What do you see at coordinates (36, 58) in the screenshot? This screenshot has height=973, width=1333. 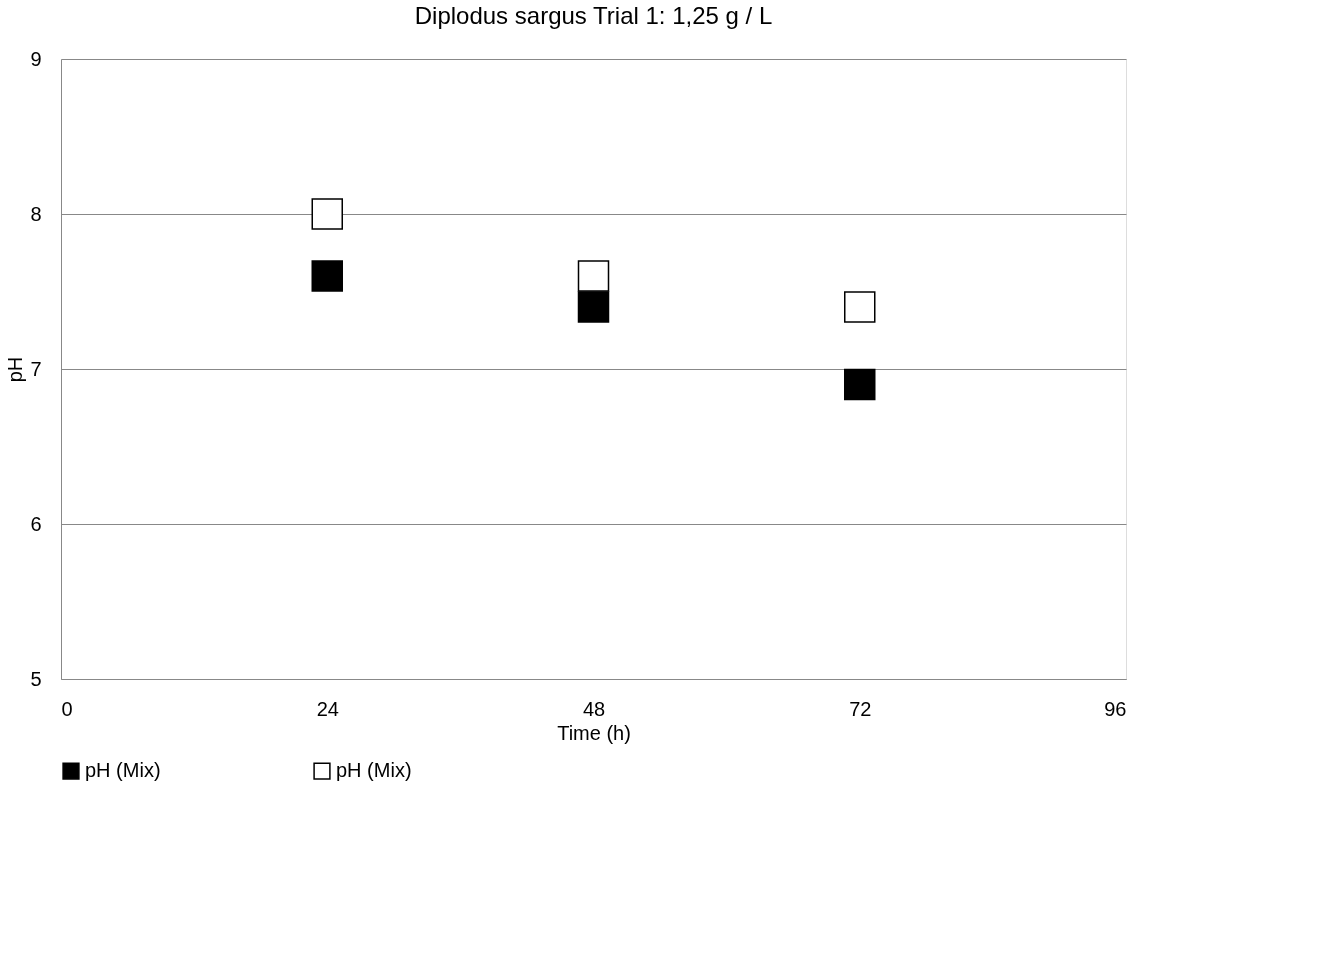 I see `y-tick-label: 9` at bounding box center [36, 58].